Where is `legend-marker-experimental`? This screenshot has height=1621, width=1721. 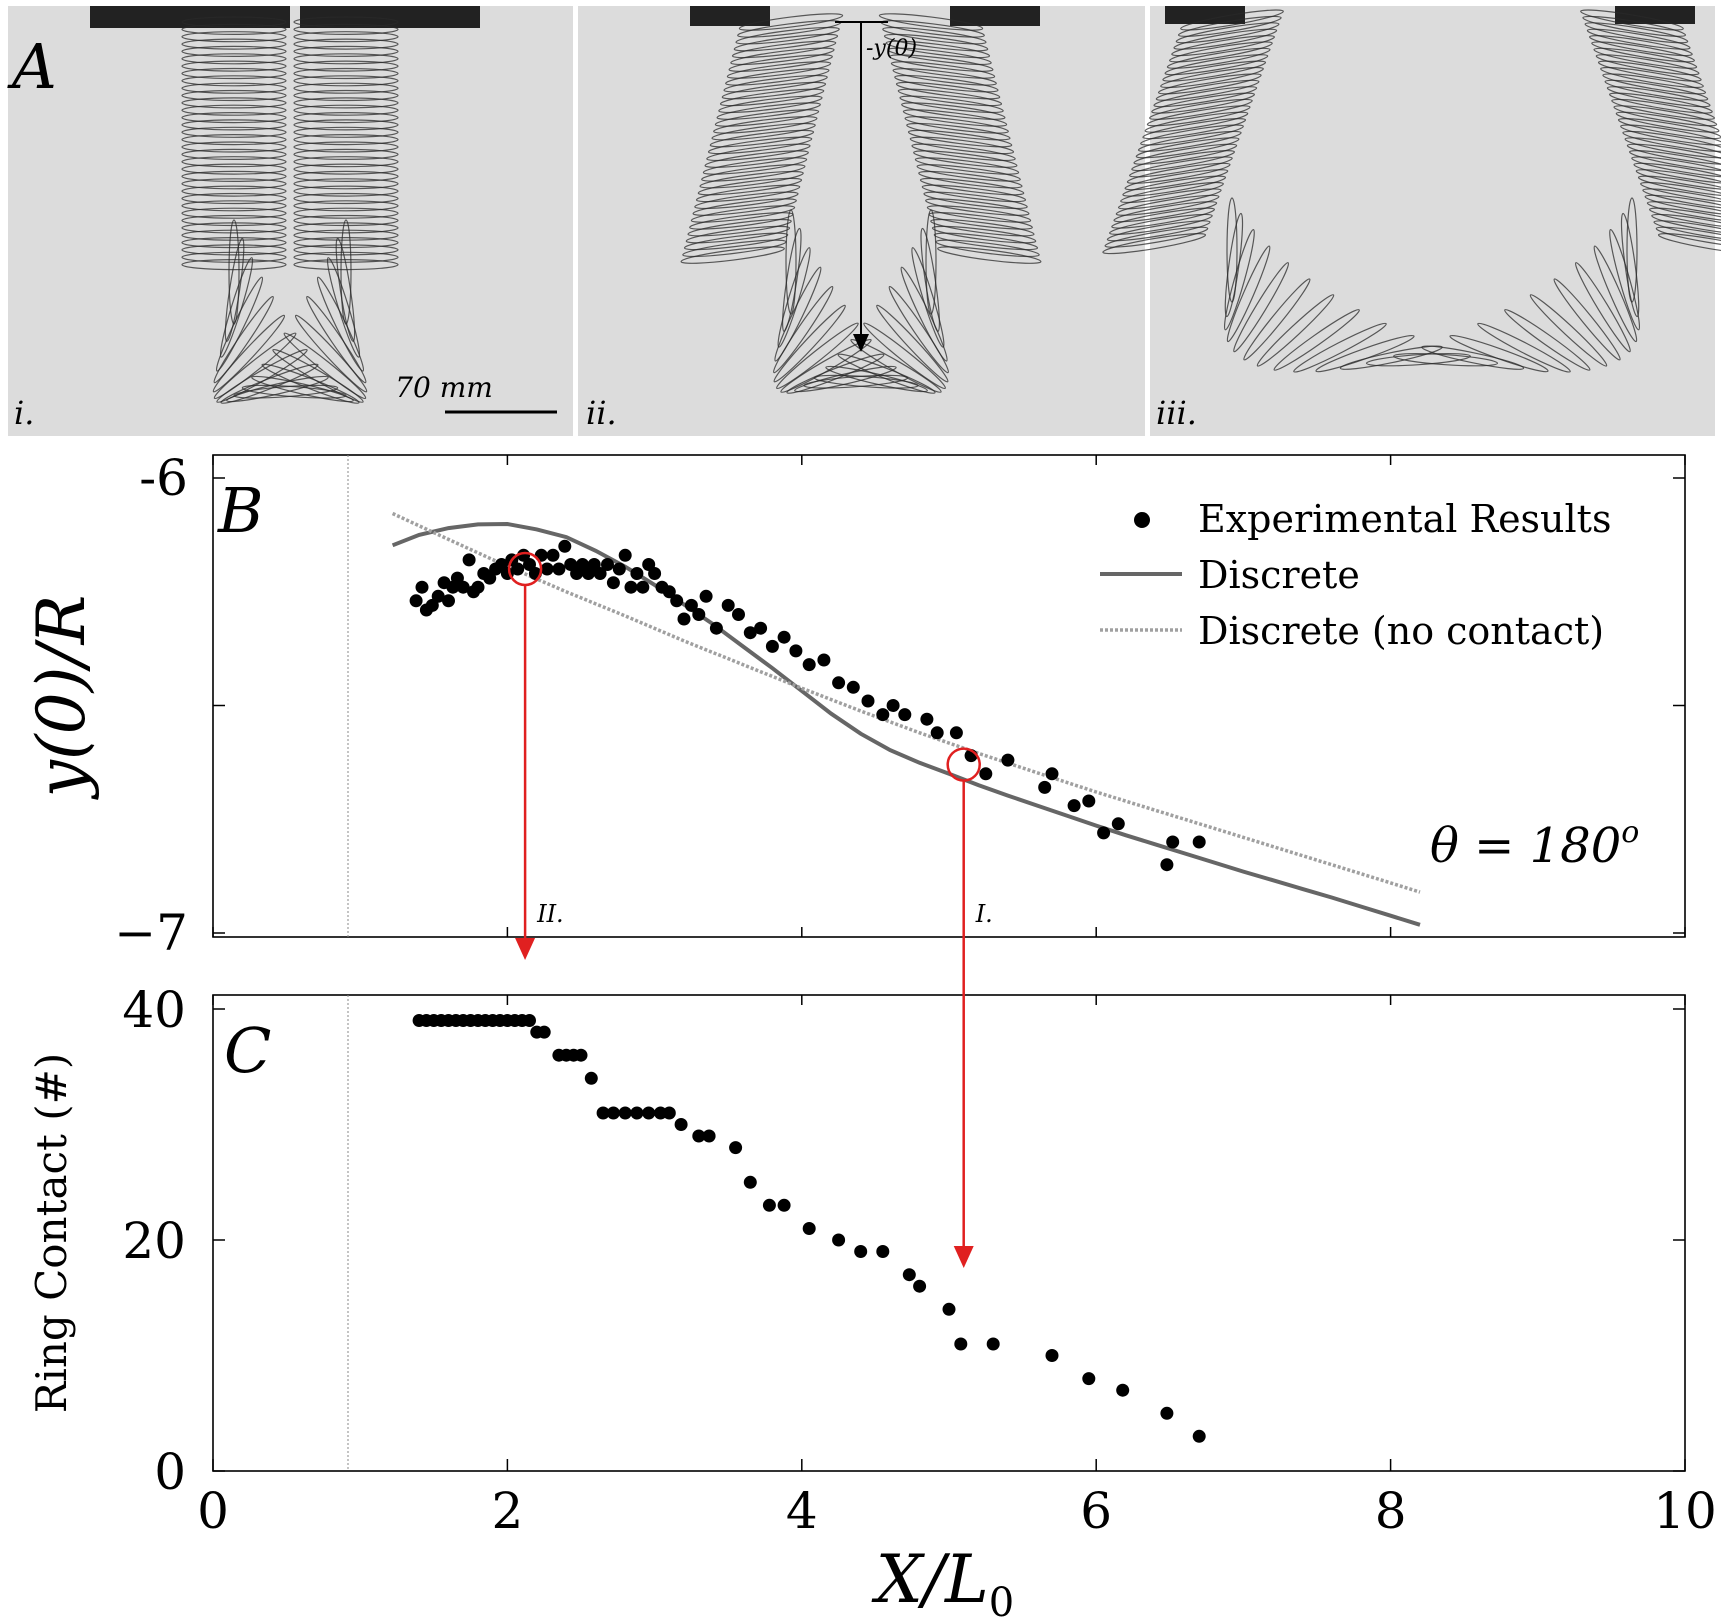
legend-marker-experimental is located at coordinates (1142, 520).